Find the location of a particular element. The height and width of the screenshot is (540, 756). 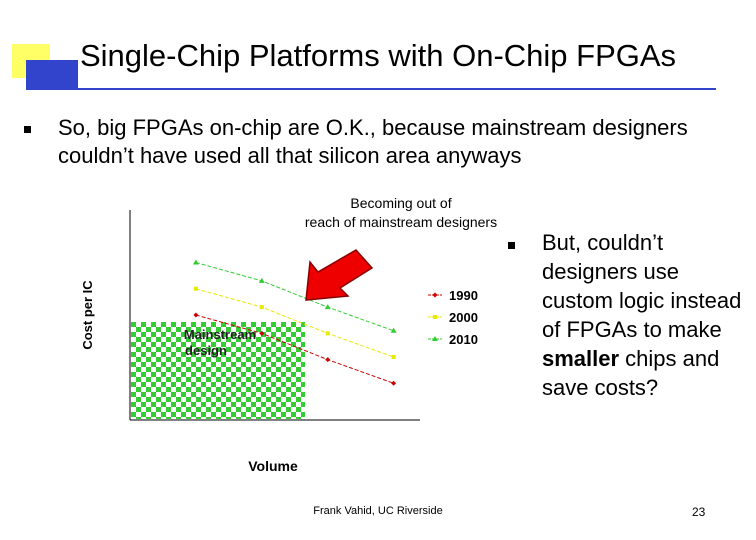

arrow-annotation-line2: reach of mainstream designers is located at coordinates (401, 222).